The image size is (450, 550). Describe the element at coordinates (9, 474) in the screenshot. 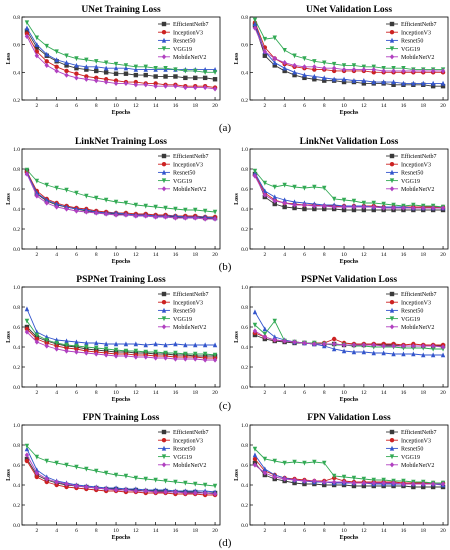

I see `y-axis-label: Loss` at that location.